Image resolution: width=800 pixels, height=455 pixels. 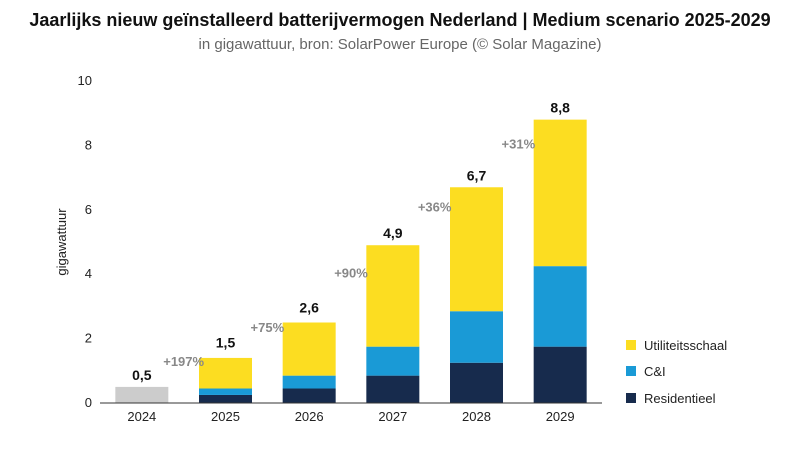 I want to click on y-tick-label-8: 8, so click(x=88, y=144).